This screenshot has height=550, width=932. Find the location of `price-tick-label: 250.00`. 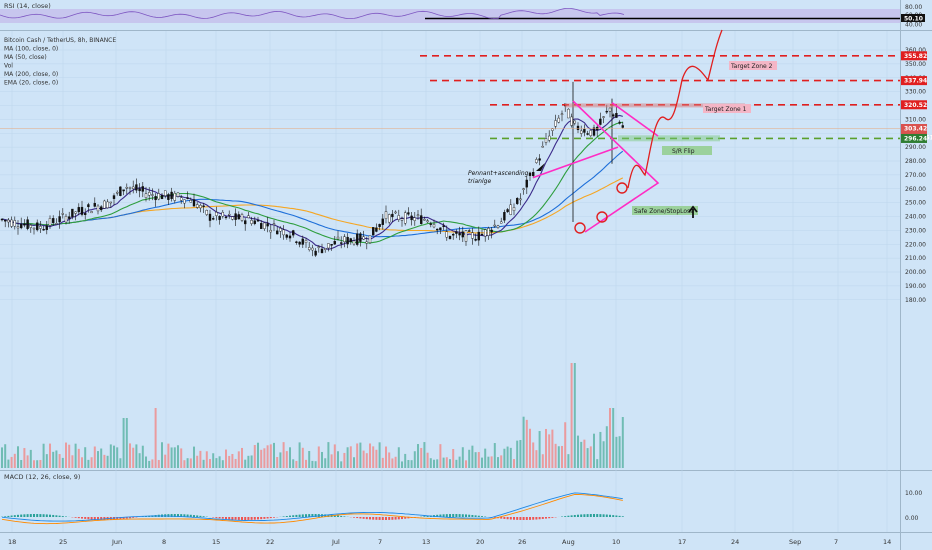

price-tick-label: 250.00 is located at coordinates (915, 203).